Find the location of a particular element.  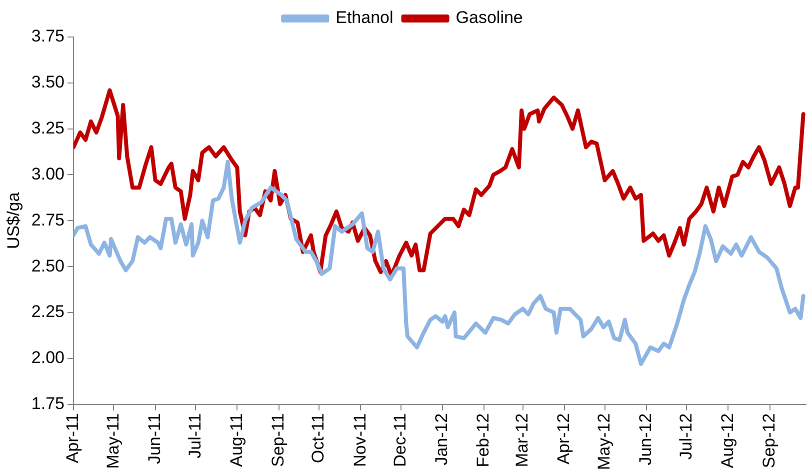

x-tick-label: Feb-12 is located at coordinates (483, 440).